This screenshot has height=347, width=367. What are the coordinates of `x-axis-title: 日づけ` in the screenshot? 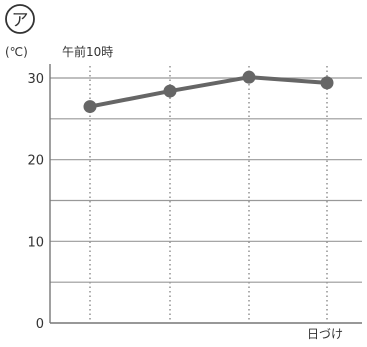 It's located at (325, 334).